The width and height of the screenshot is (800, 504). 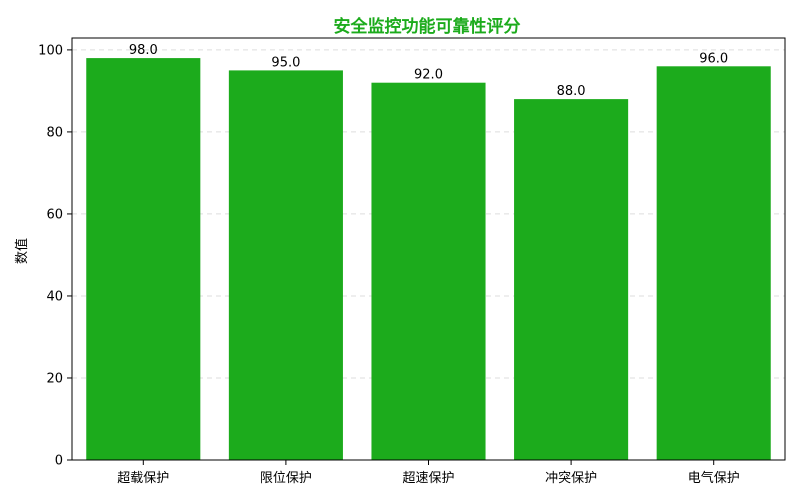 I want to click on x-ticks: 超载保护 限位保护 超速保护 冲突保护 电气保护, so click(x=428, y=473).